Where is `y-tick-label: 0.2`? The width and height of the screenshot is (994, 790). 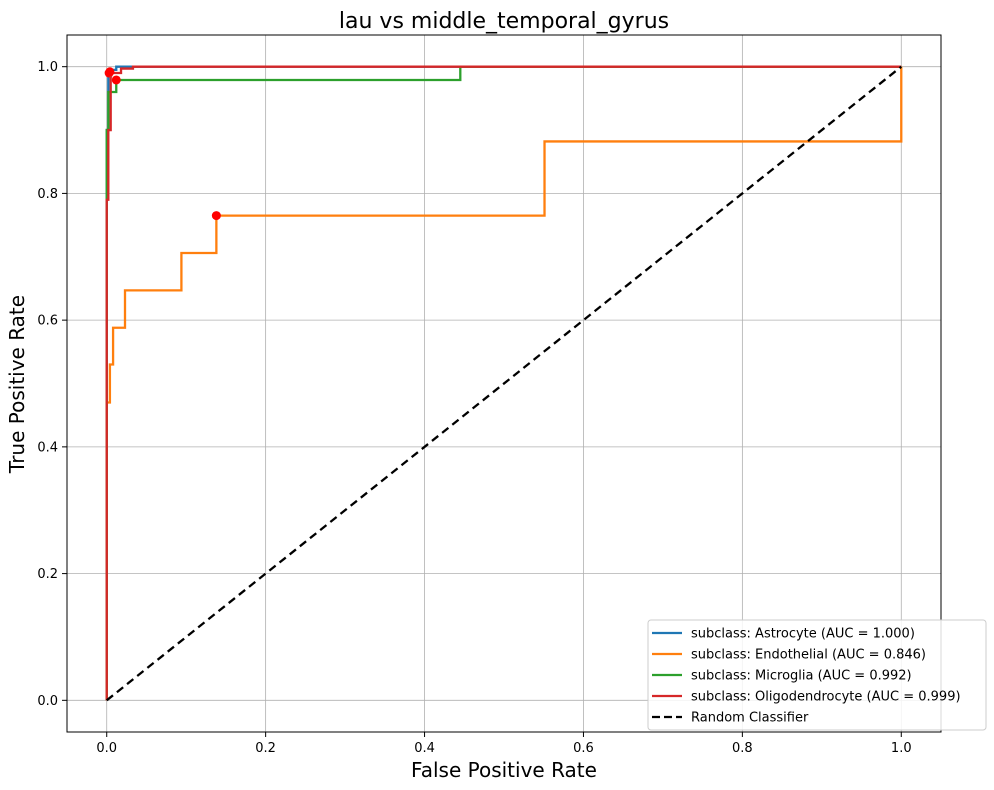 y-tick-label: 0.2 is located at coordinates (47, 574).